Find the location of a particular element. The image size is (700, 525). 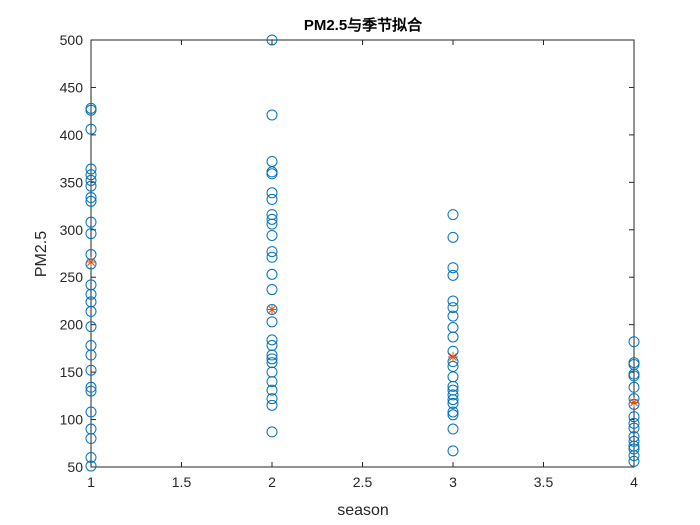

chart-title: PM2.5与季节拟合 is located at coordinates (363, 25).